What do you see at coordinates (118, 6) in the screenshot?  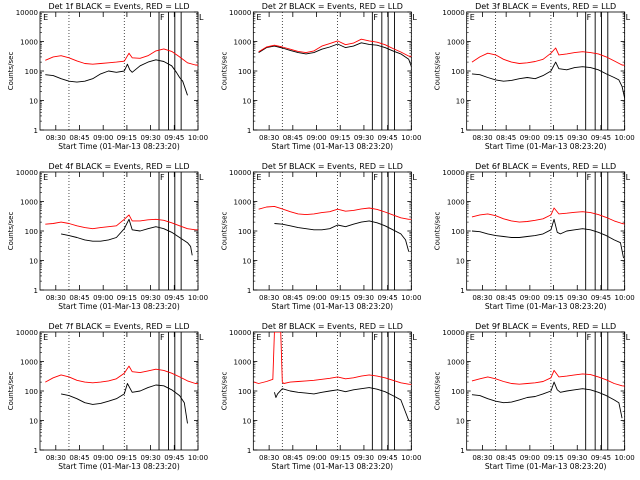 I see `panel-title: Det 1f BLACK = Events, RED = LLD` at bounding box center [118, 6].